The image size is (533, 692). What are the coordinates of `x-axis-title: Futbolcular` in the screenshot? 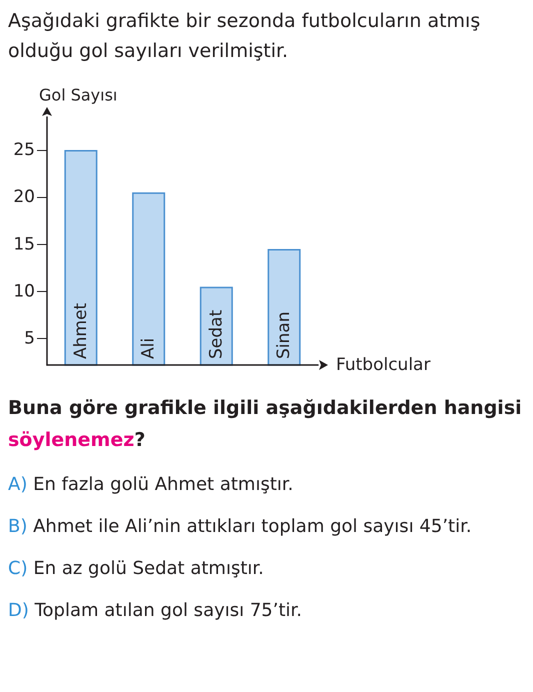 It's located at (383, 365).